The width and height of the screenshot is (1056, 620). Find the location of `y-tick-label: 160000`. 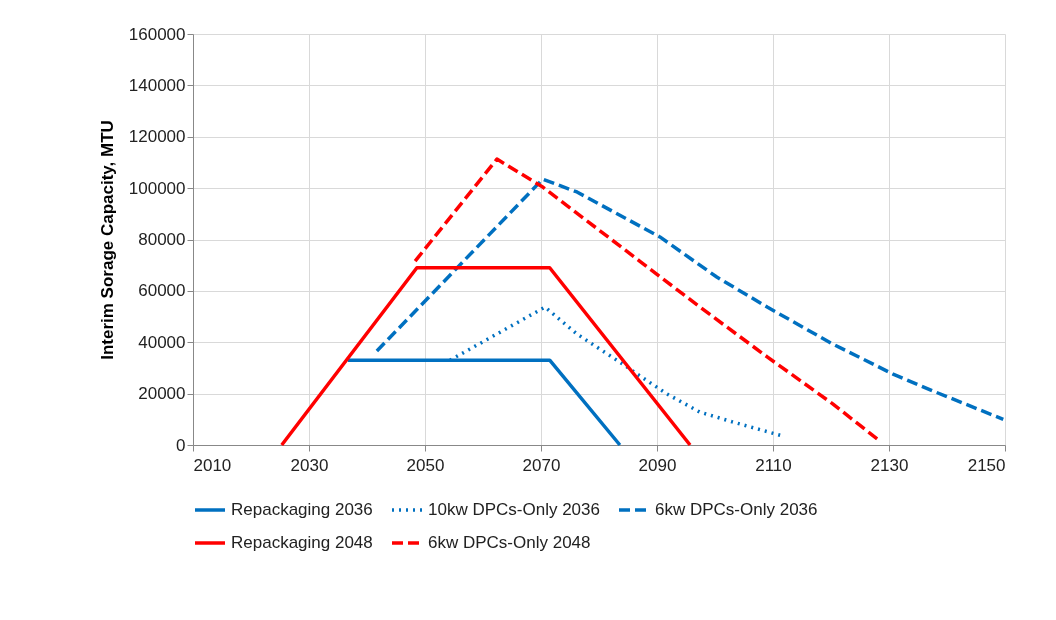

y-tick-label: 160000 is located at coordinates (157, 34).